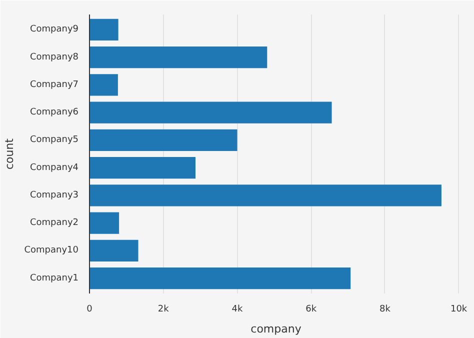 This screenshot has width=474, height=338. I want to click on y-tick-label: Company7, so click(54, 85).